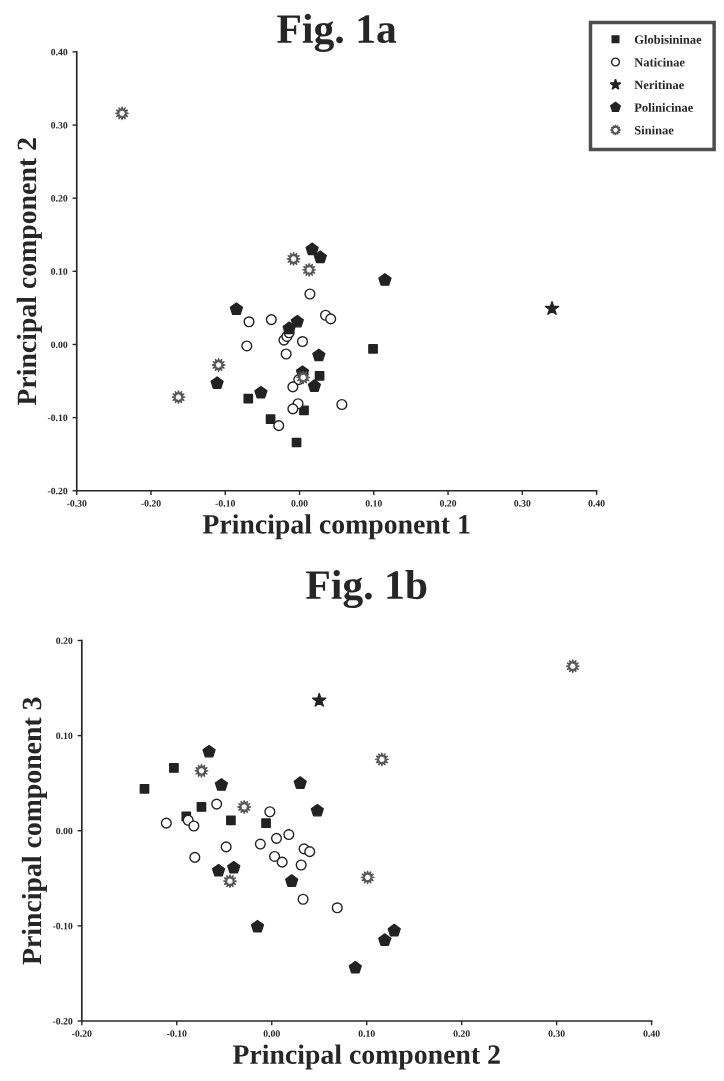 The image size is (724, 1081). I want to click on y-tick-label: 0.30, so click(59, 125).